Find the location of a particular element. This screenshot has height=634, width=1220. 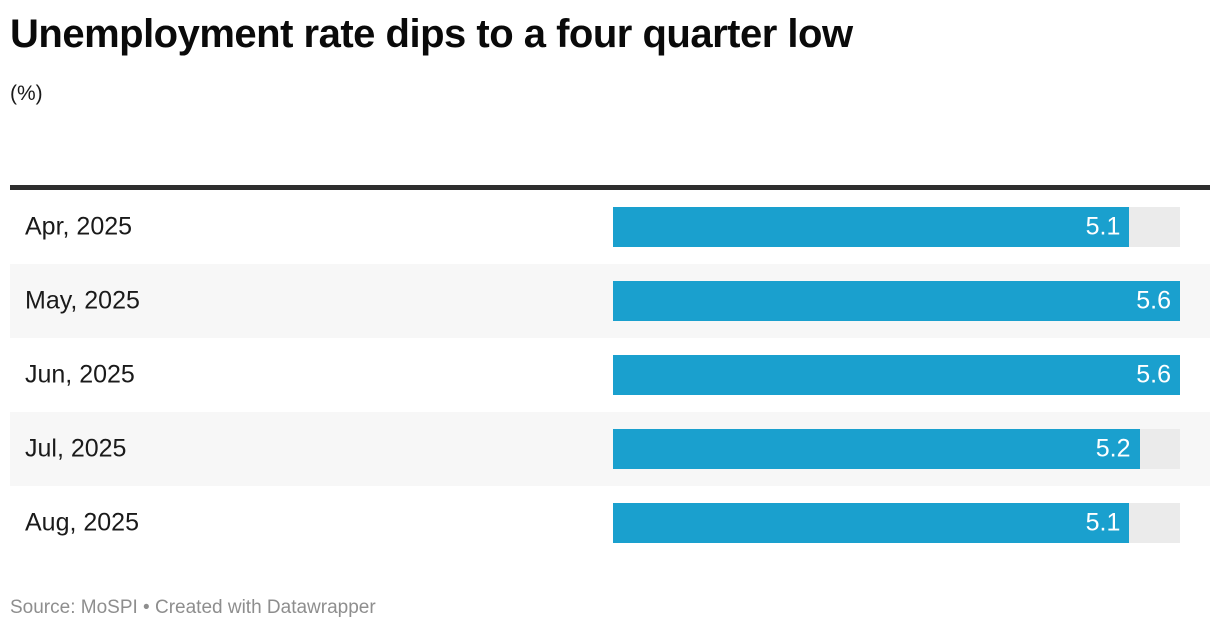

category-label: Jun, 2025 is located at coordinates (80, 374).